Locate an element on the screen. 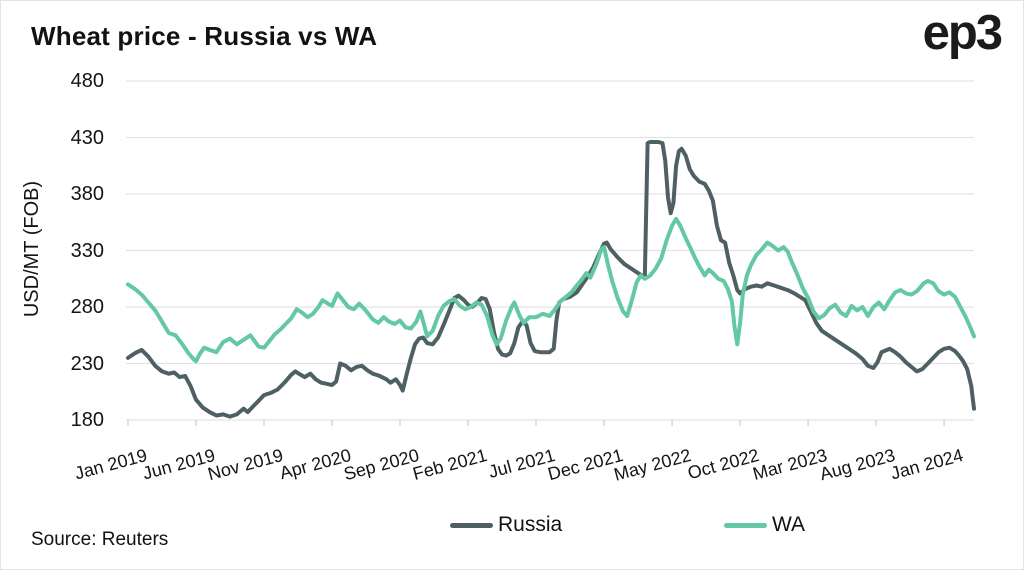 Image resolution: width=1024 pixels, height=570 pixels. y-tick-label-280: 280 is located at coordinates (87, 307).